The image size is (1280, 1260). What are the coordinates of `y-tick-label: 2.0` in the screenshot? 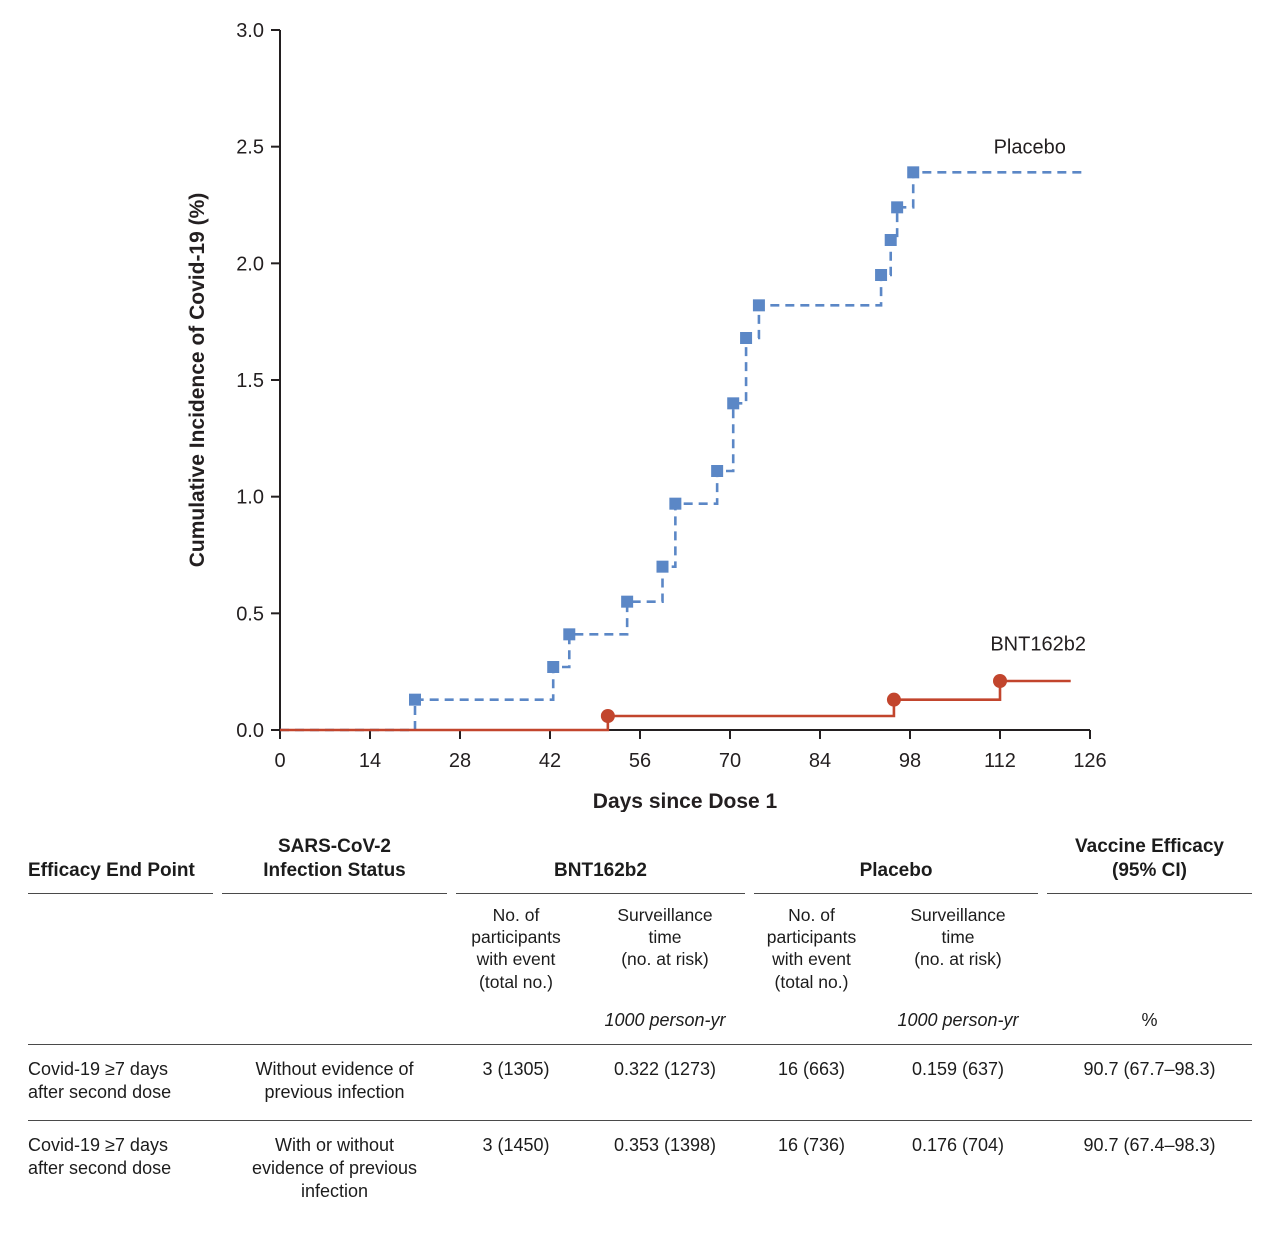 It's located at (250, 264).